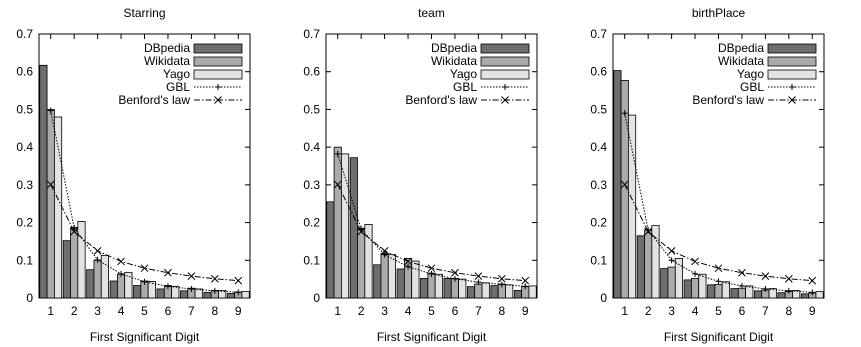 This screenshot has height=347, width=861. Describe the element at coordinates (24, 34) in the screenshot. I see `y-tick-label: 0.7` at that location.